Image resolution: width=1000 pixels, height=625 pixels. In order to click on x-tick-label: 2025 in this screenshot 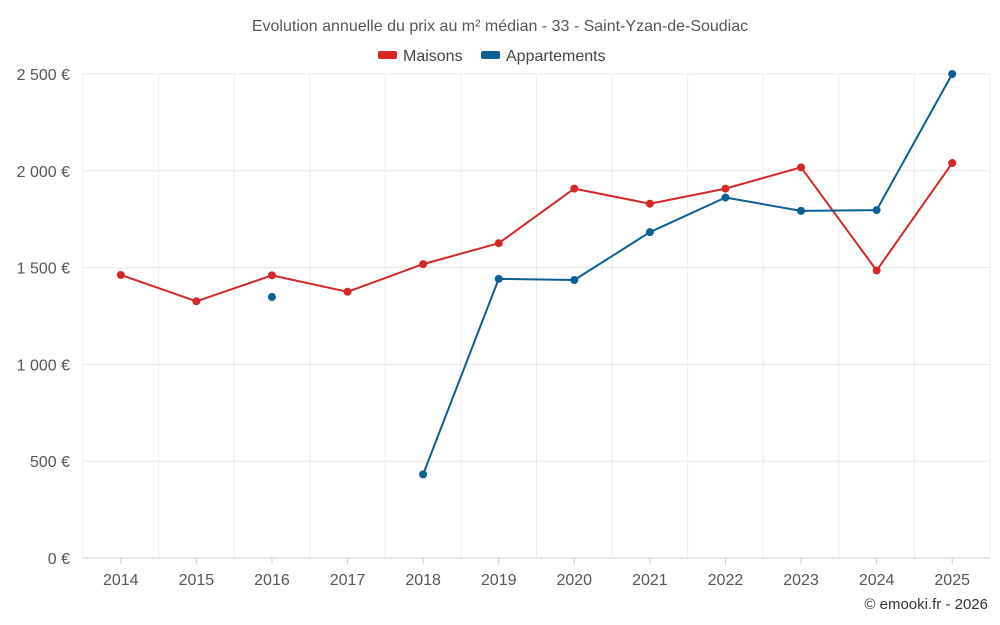, I will do `click(952, 580)`.